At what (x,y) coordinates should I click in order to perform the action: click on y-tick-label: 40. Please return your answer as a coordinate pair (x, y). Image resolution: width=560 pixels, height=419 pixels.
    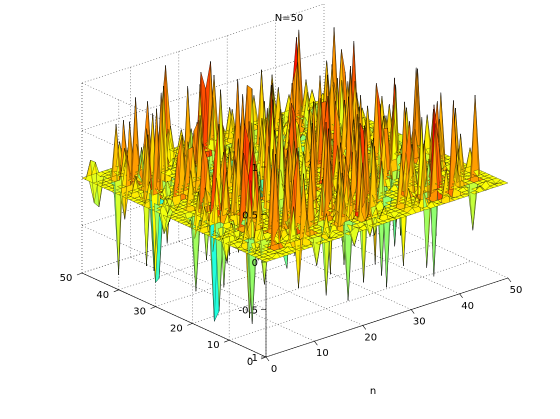
    Looking at the image, I should click on (102, 295).